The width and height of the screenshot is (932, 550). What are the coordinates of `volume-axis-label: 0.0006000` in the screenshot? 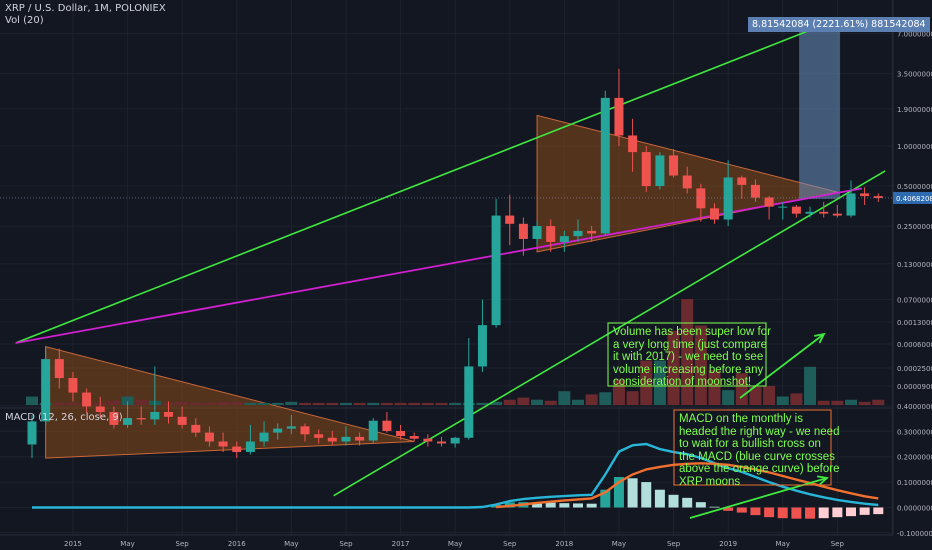 It's located at (914, 345).